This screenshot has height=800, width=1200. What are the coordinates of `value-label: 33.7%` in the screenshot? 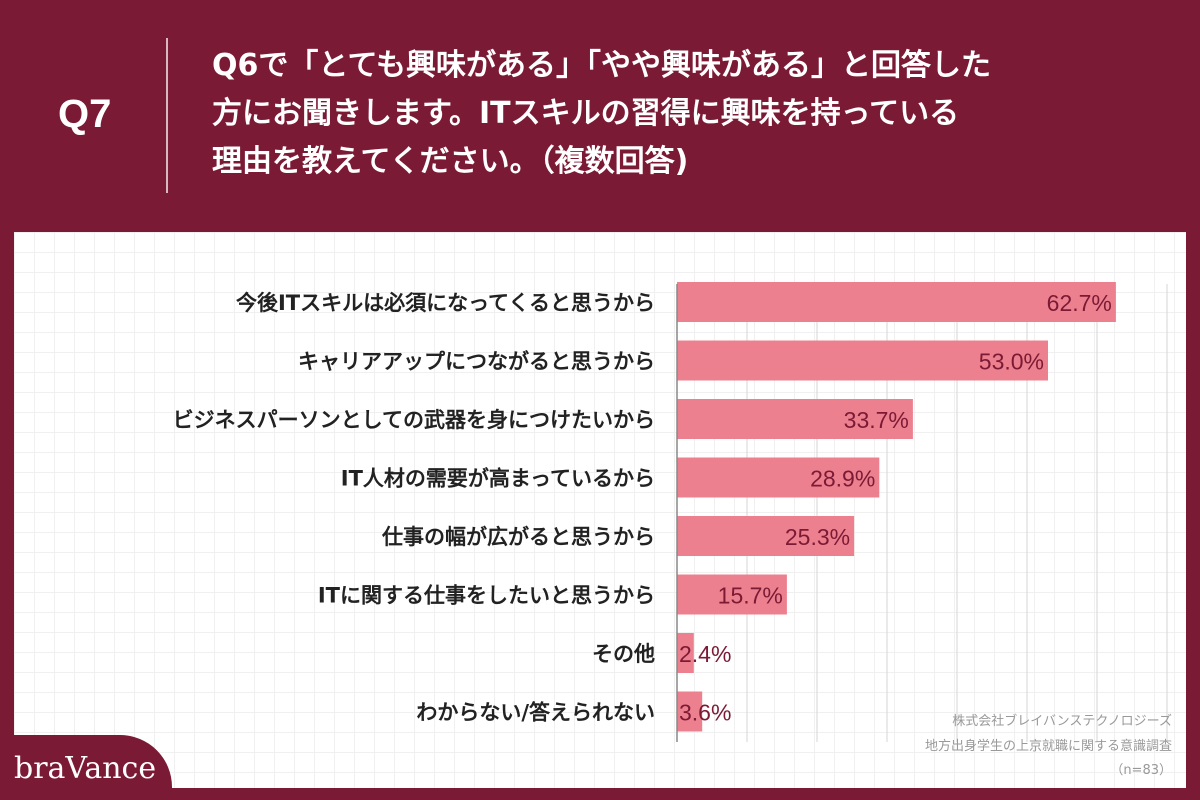 It's located at (876, 420).